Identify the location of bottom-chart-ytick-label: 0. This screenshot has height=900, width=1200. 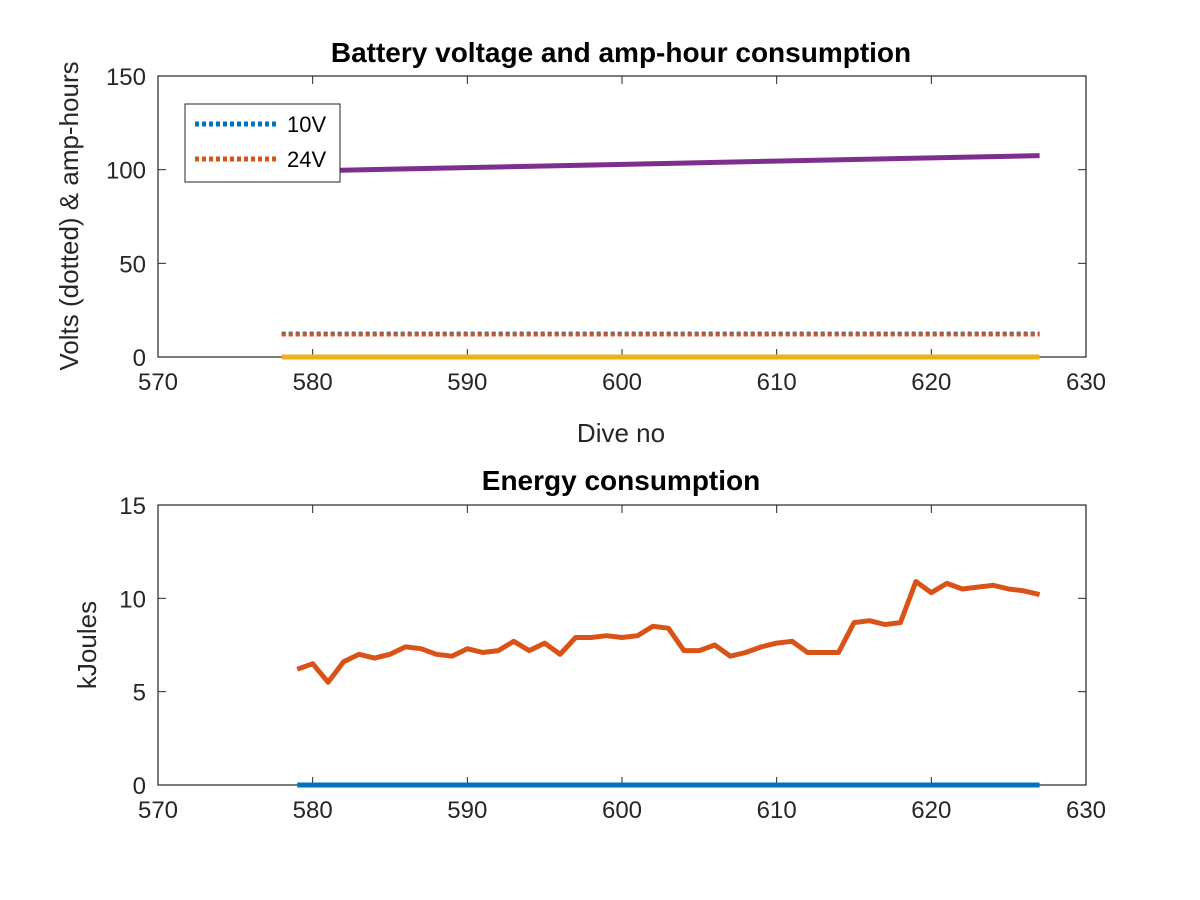
(139, 786).